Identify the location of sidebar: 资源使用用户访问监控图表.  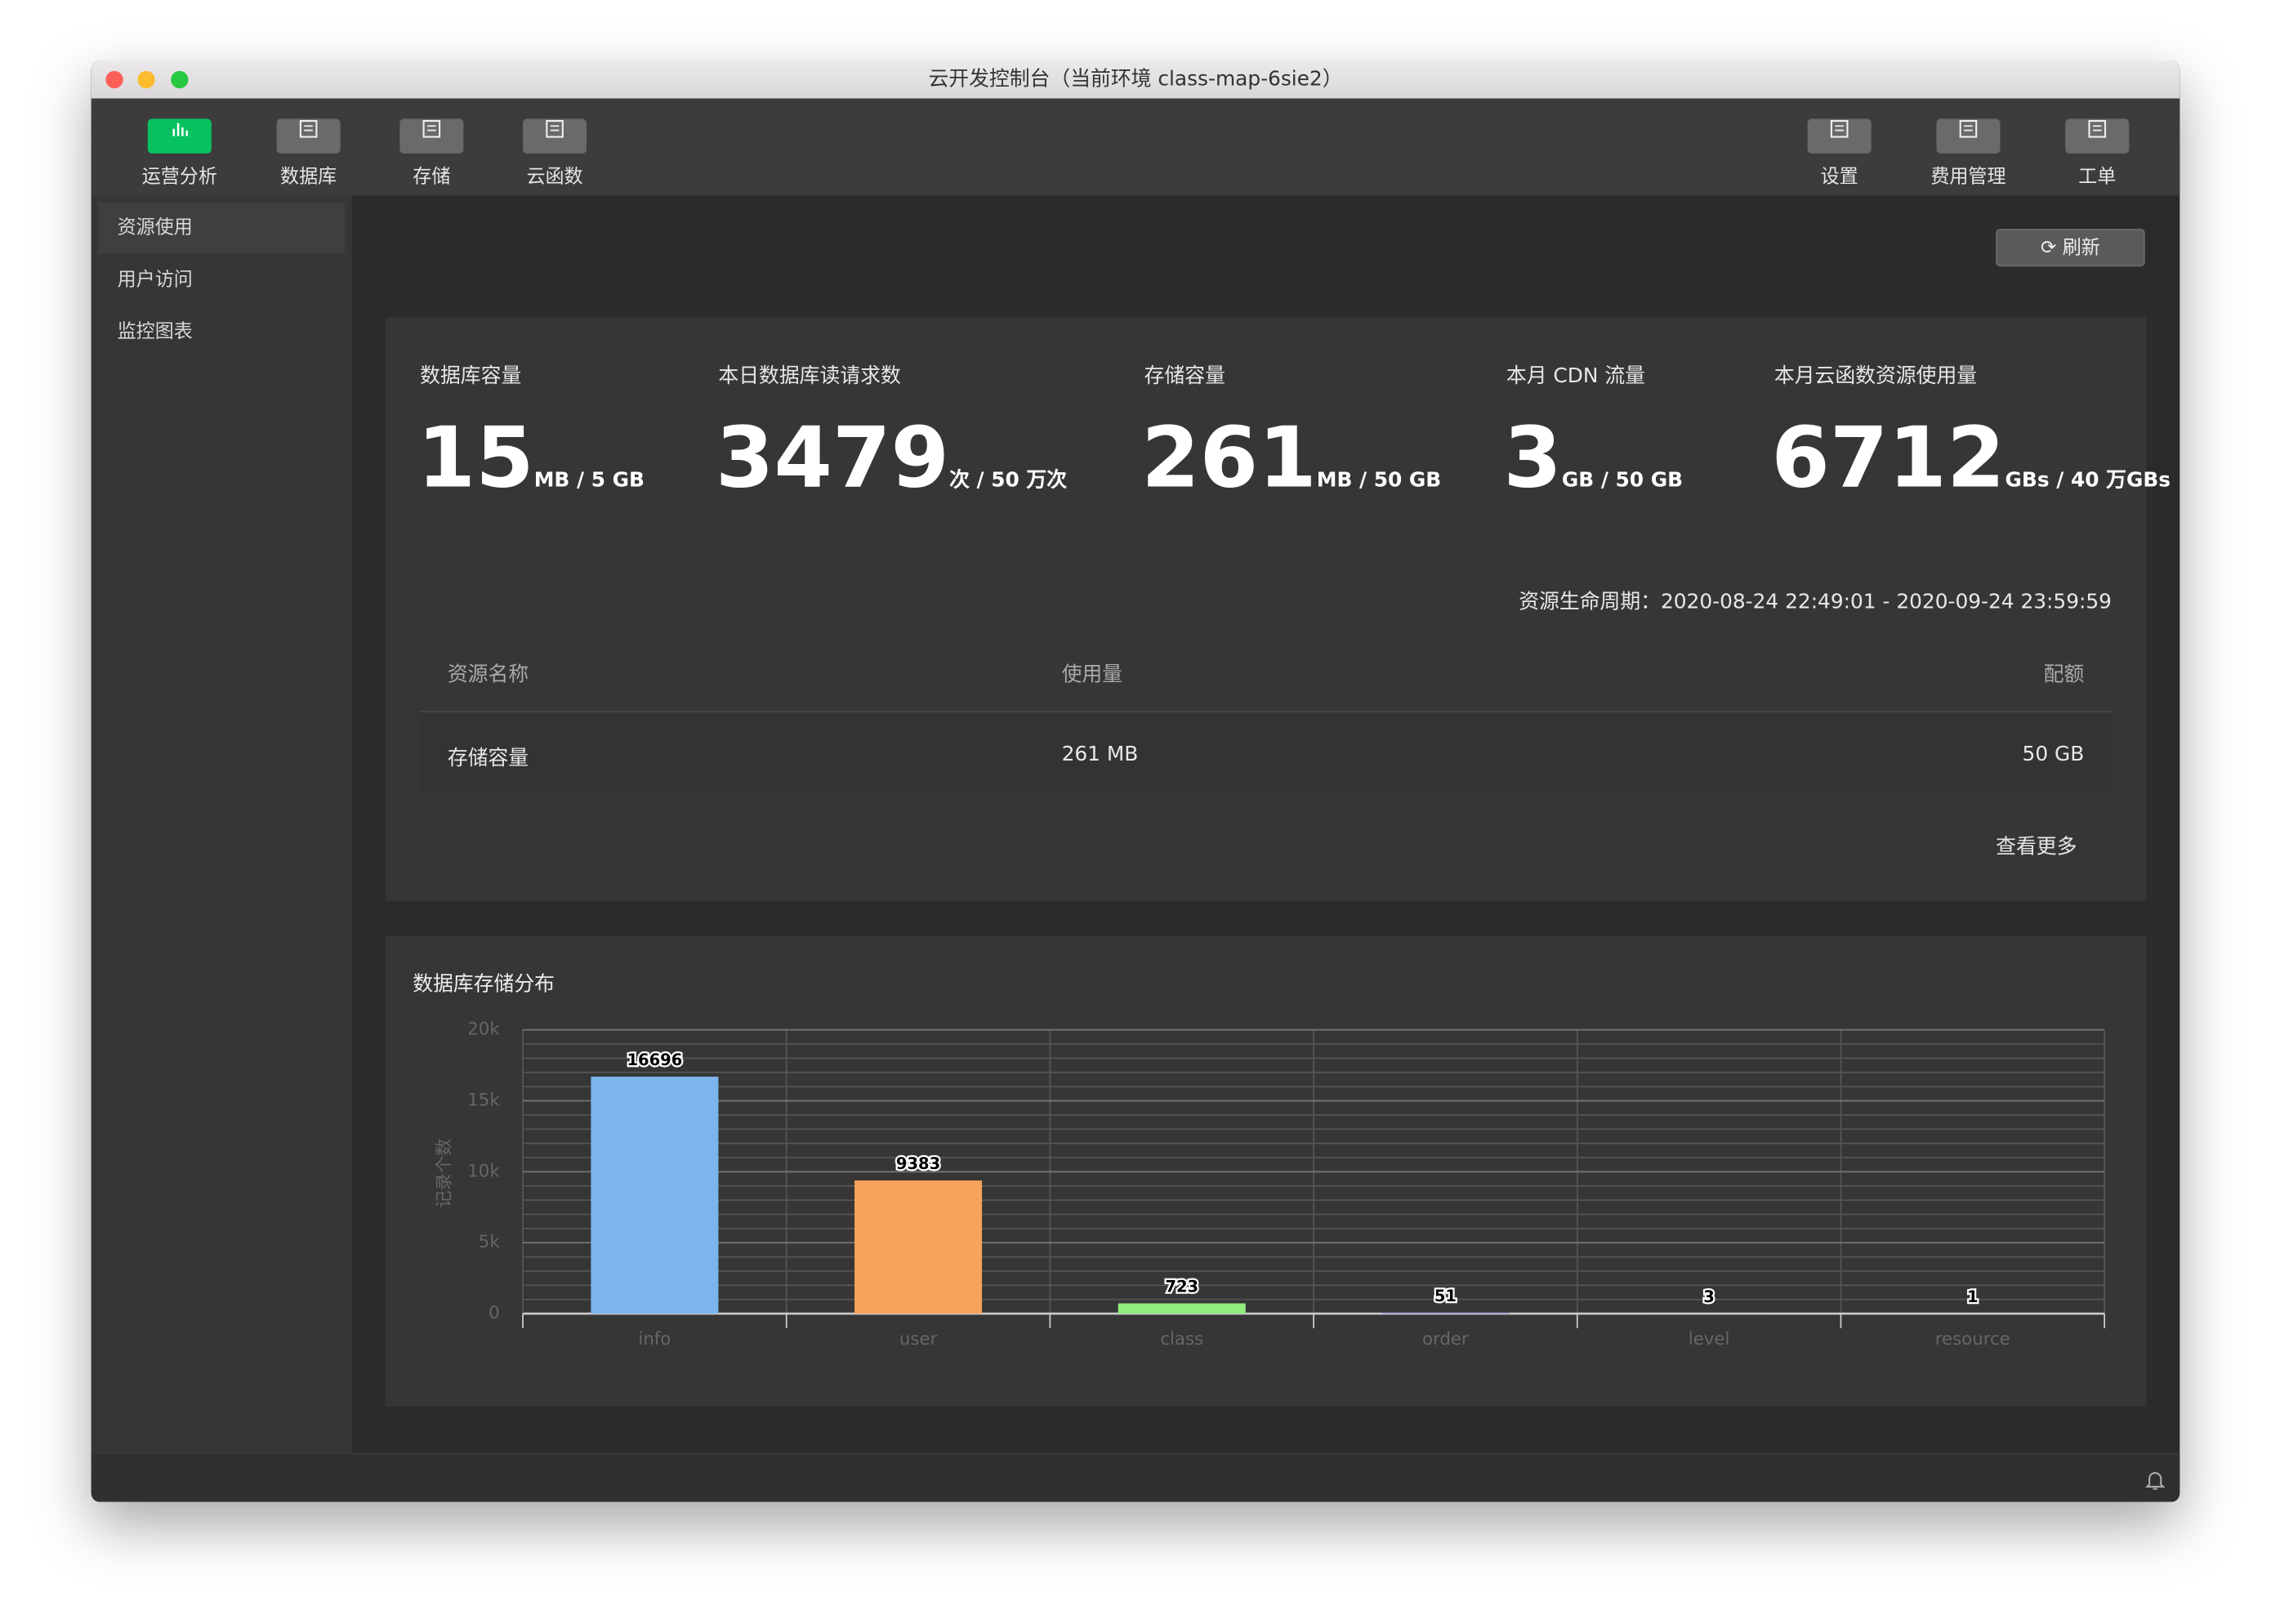
(221, 824).